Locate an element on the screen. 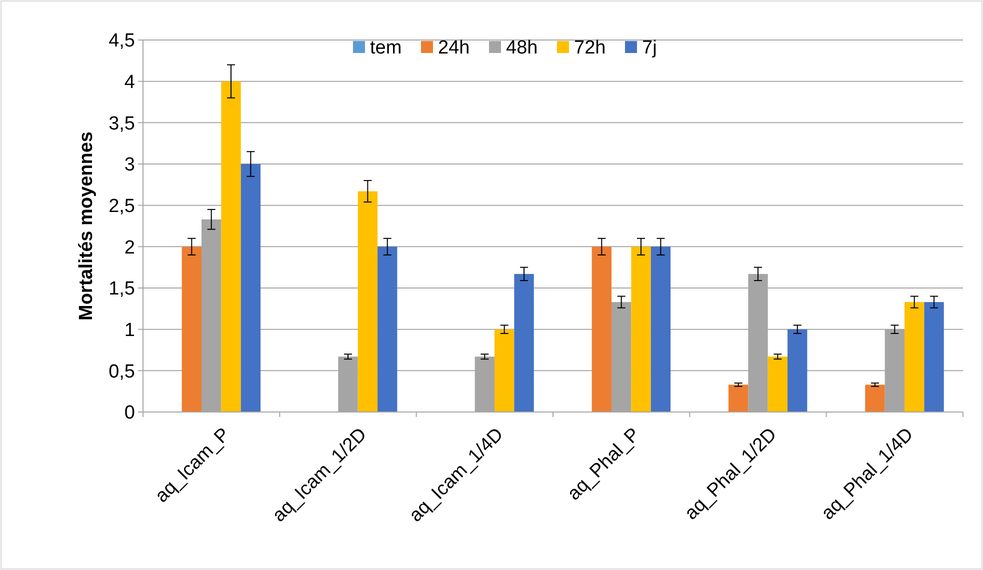 This screenshot has width=983, height=570. legend-label: 48h is located at coordinates (522, 48).